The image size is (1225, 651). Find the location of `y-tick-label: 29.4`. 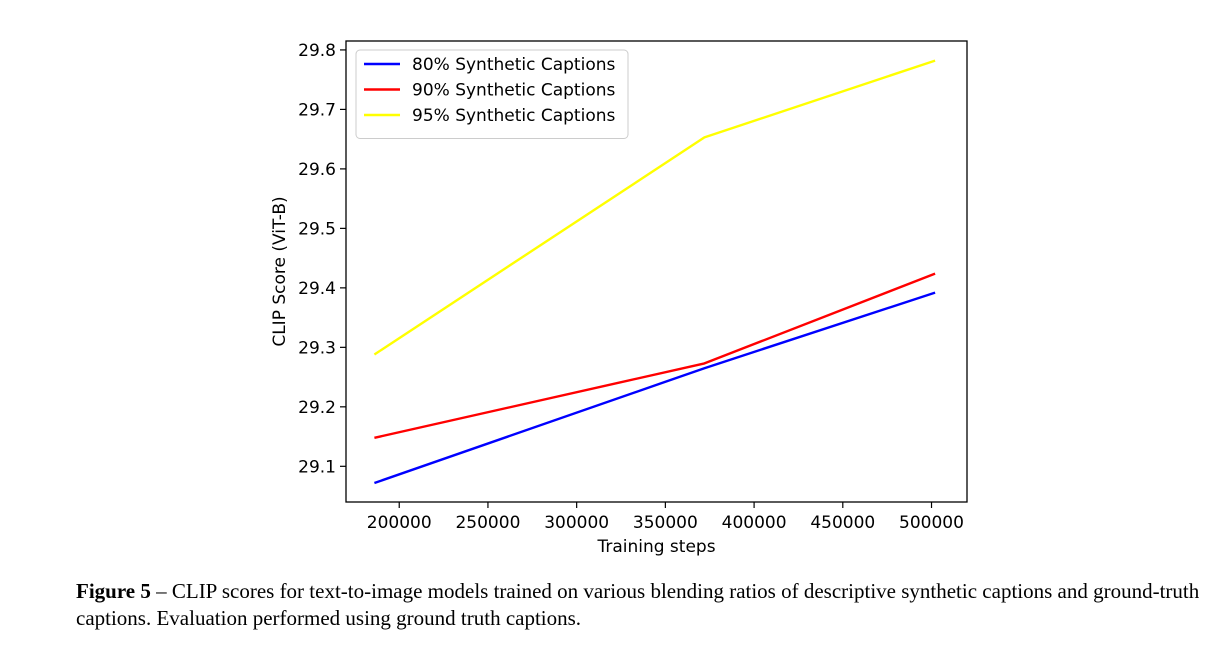

y-tick-label: 29.4 is located at coordinates (317, 289).